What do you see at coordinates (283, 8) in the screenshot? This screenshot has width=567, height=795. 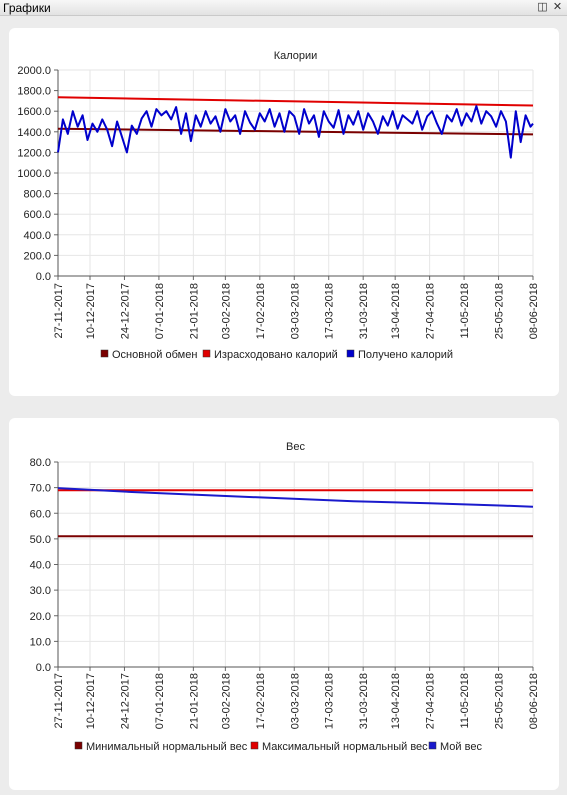 I see `window-titlebar: Графики ◫ ✕` at bounding box center [283, 8].